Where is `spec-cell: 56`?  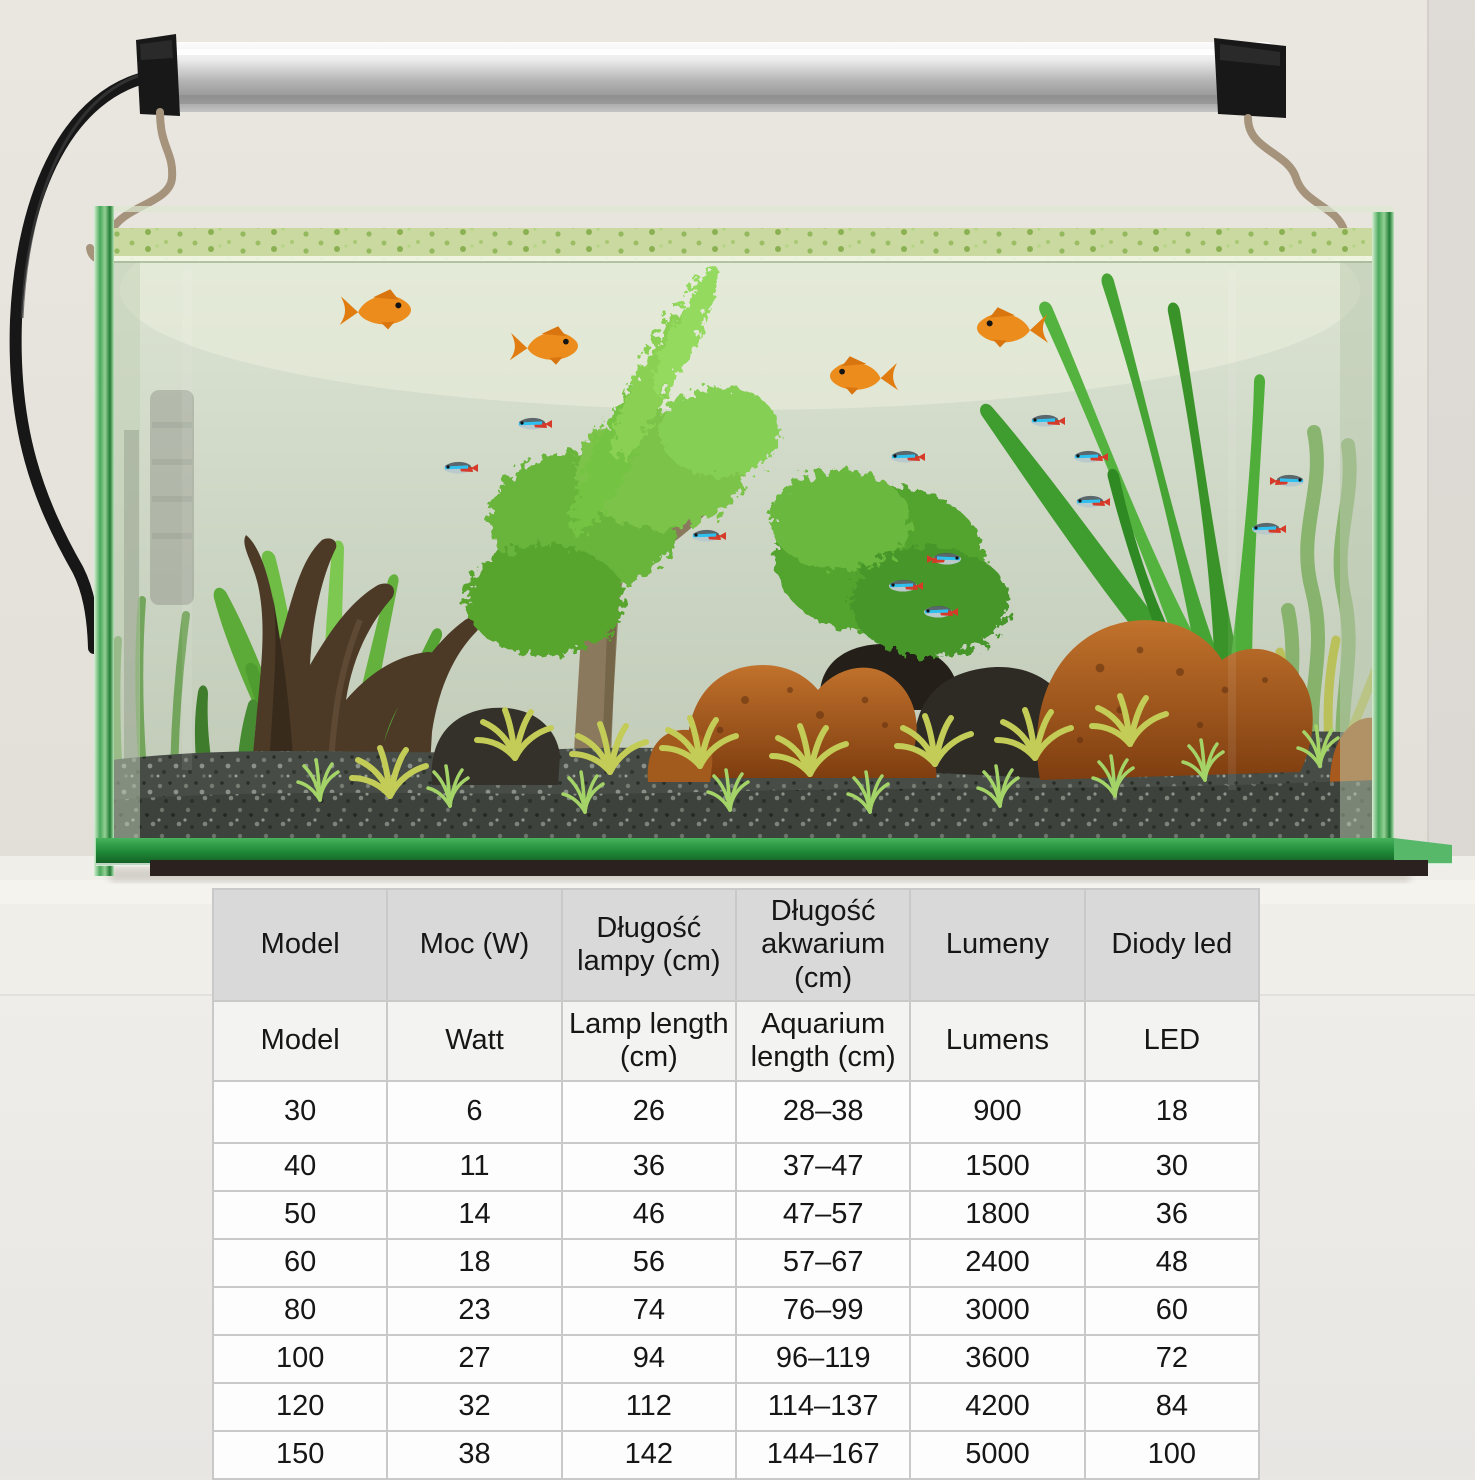 spec-cell: 56 is located at coordinates (648, 1263).